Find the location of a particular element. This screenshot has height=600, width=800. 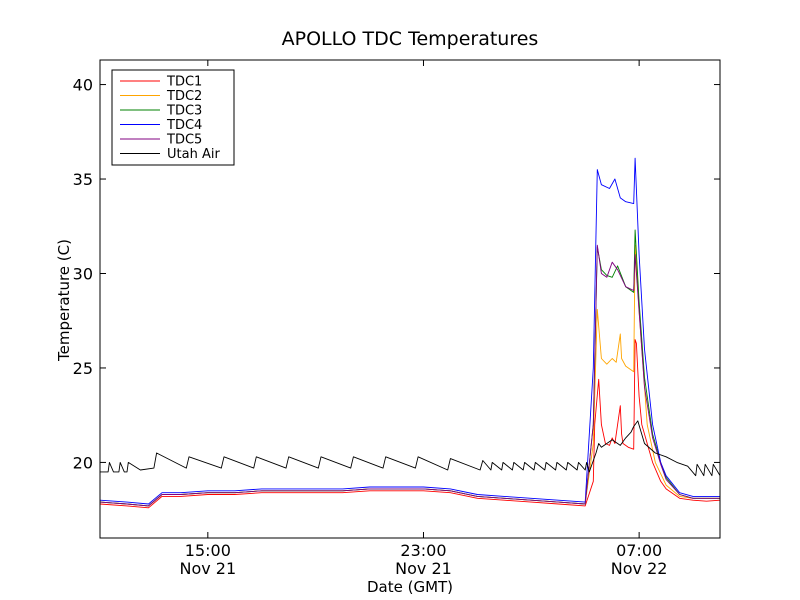

x-tick-label-time: 23:00 is located at coordinates (423, 550).